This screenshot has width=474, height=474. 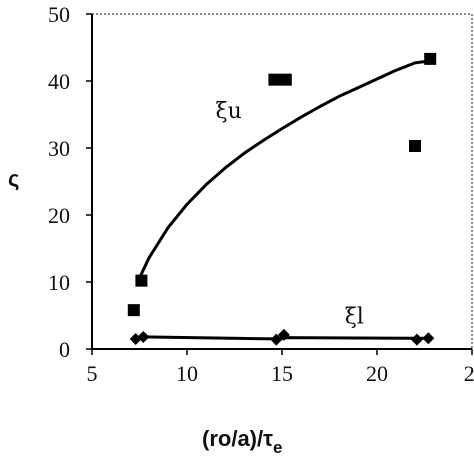 I want to click on y-tick-label: 30, so click(x=59, y=148).